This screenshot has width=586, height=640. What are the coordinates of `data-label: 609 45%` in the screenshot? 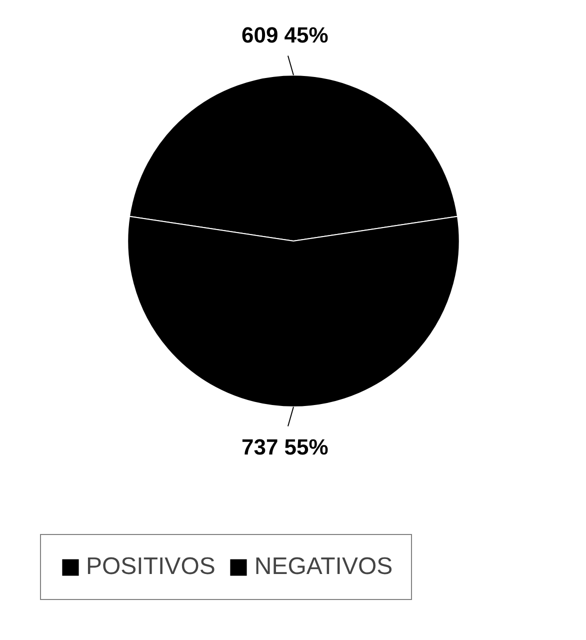 It's located at (284, 35).